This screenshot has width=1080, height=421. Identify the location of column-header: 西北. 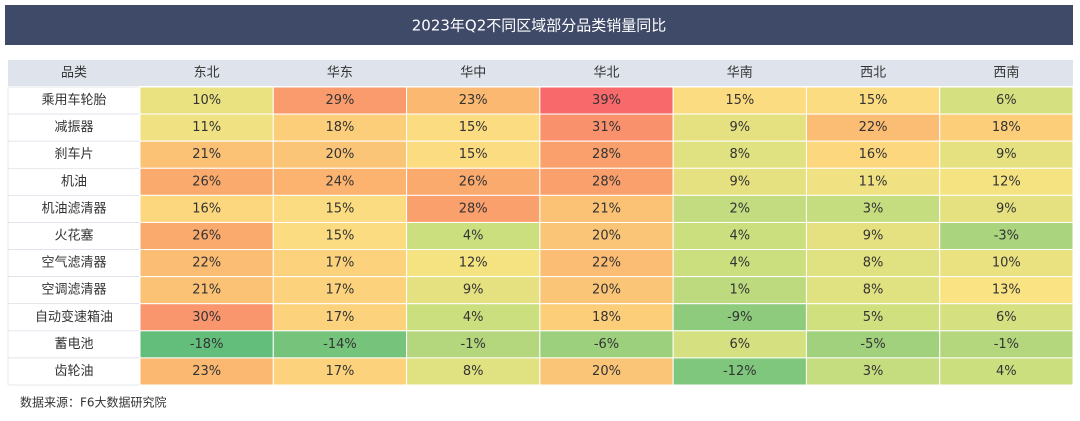
(873, 73).